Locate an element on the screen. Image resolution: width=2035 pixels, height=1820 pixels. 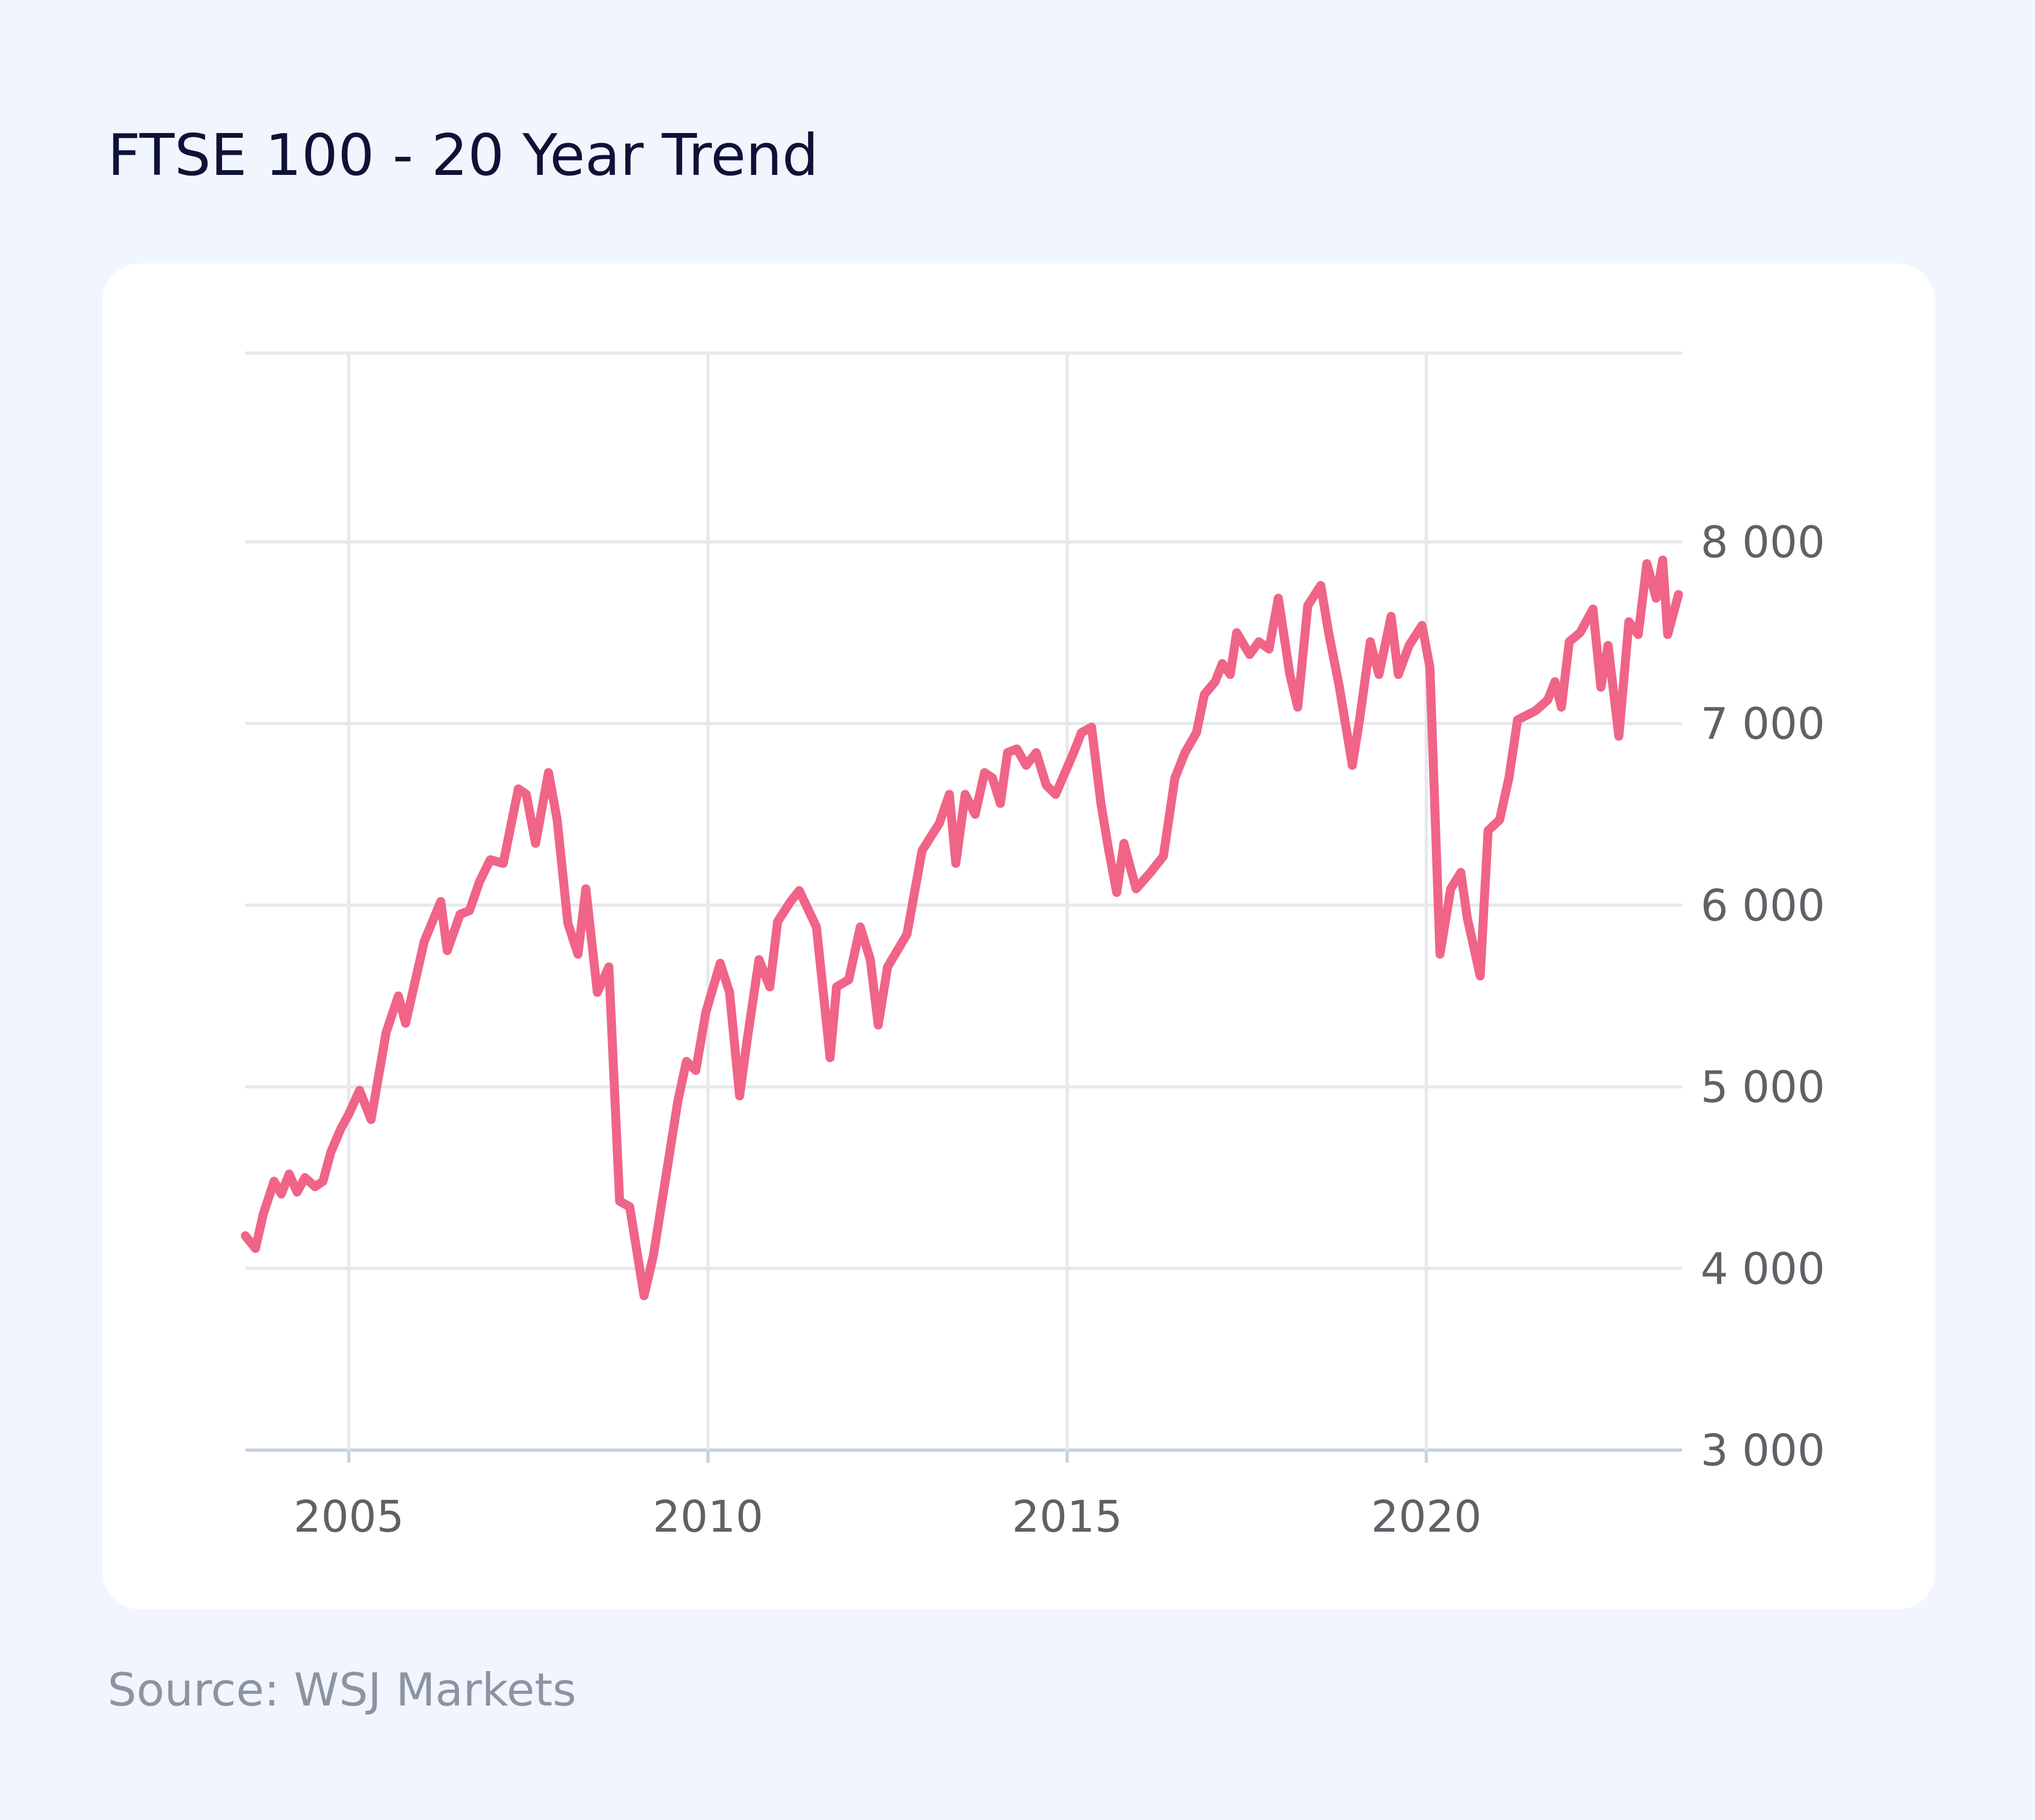
source-note: Source: WSJ Markets is located at coordinates (342, 1691).